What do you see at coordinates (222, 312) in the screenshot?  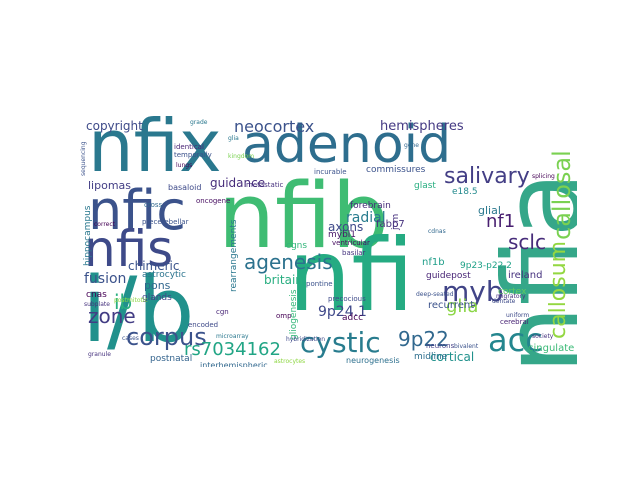 I see `word-cgn: cgn` at bounding box center [222, 312].